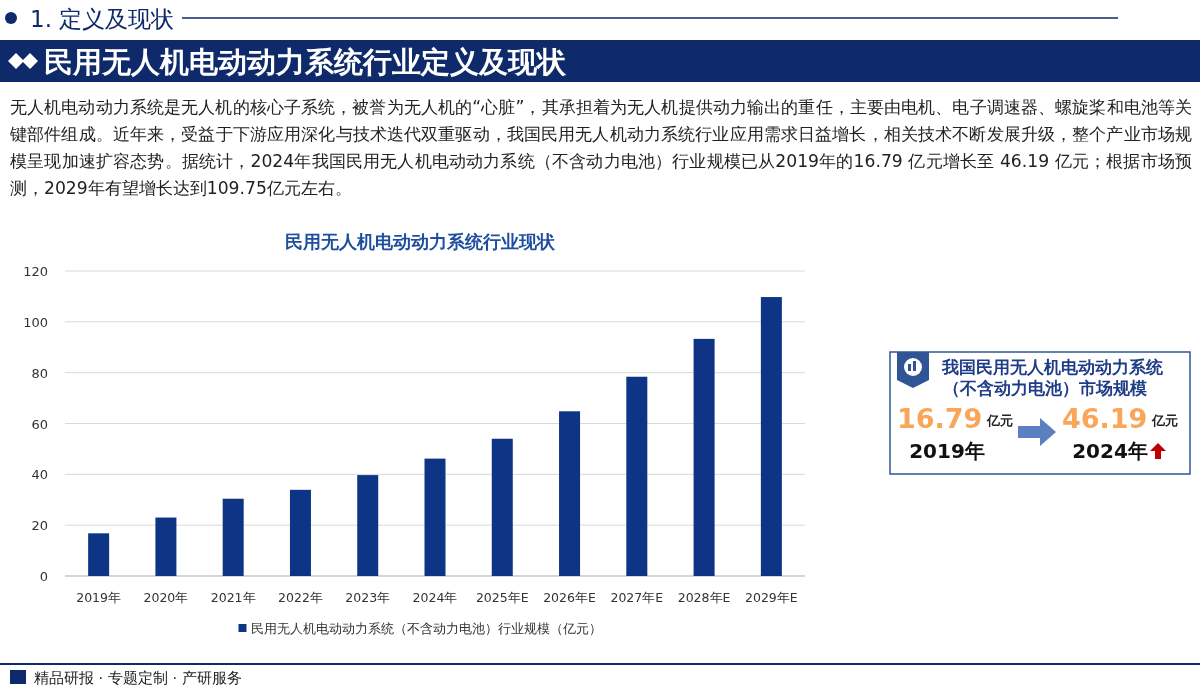  Describe the element at coordinates (1045, 388) in the screenshot. I see `text: （不含动力电池）市场规模` at that location.